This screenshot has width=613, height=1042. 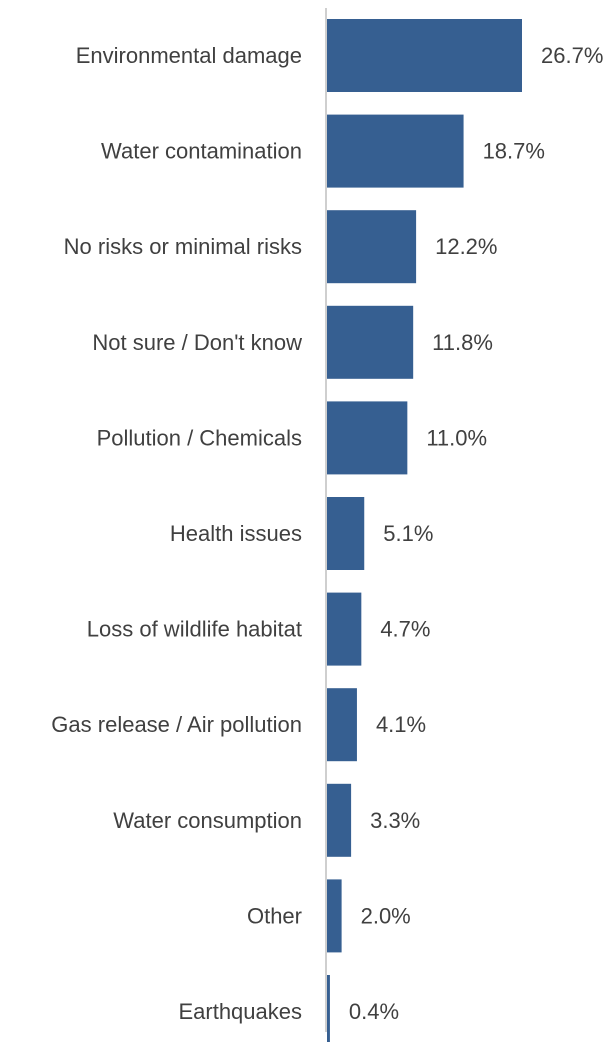 I want to click on category-label-9: Other, so click(x=274, y=915).